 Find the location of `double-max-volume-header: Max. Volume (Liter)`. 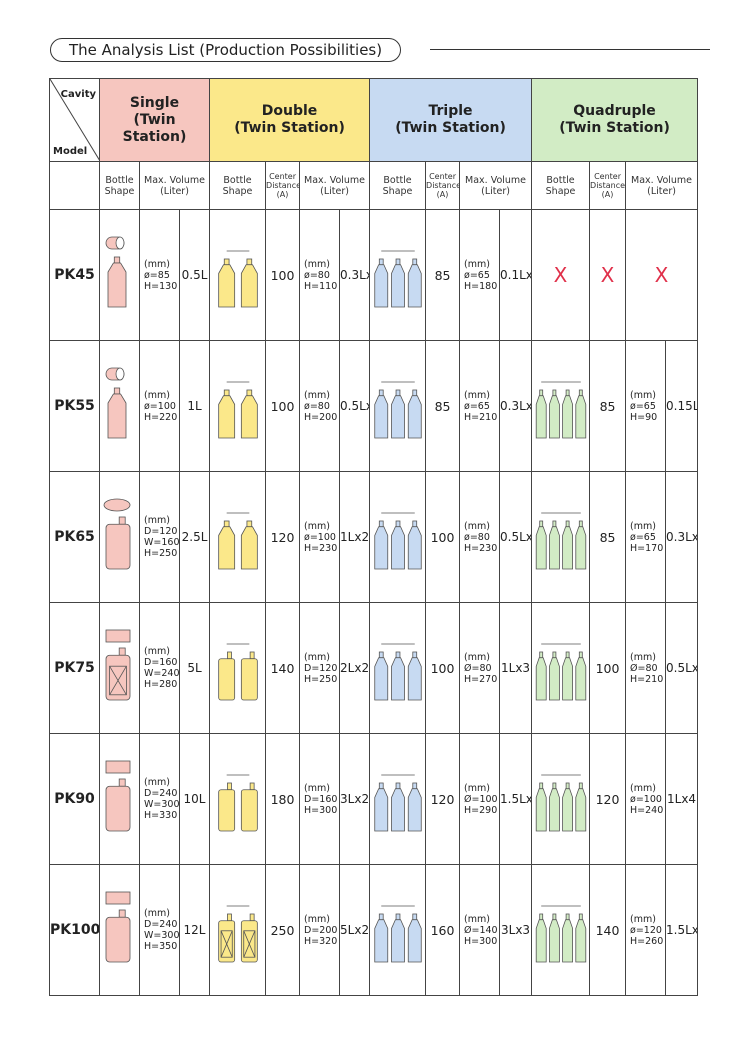

double-max-volume-header: Max. Volume (Liter) is located at coordinates (335, 185).